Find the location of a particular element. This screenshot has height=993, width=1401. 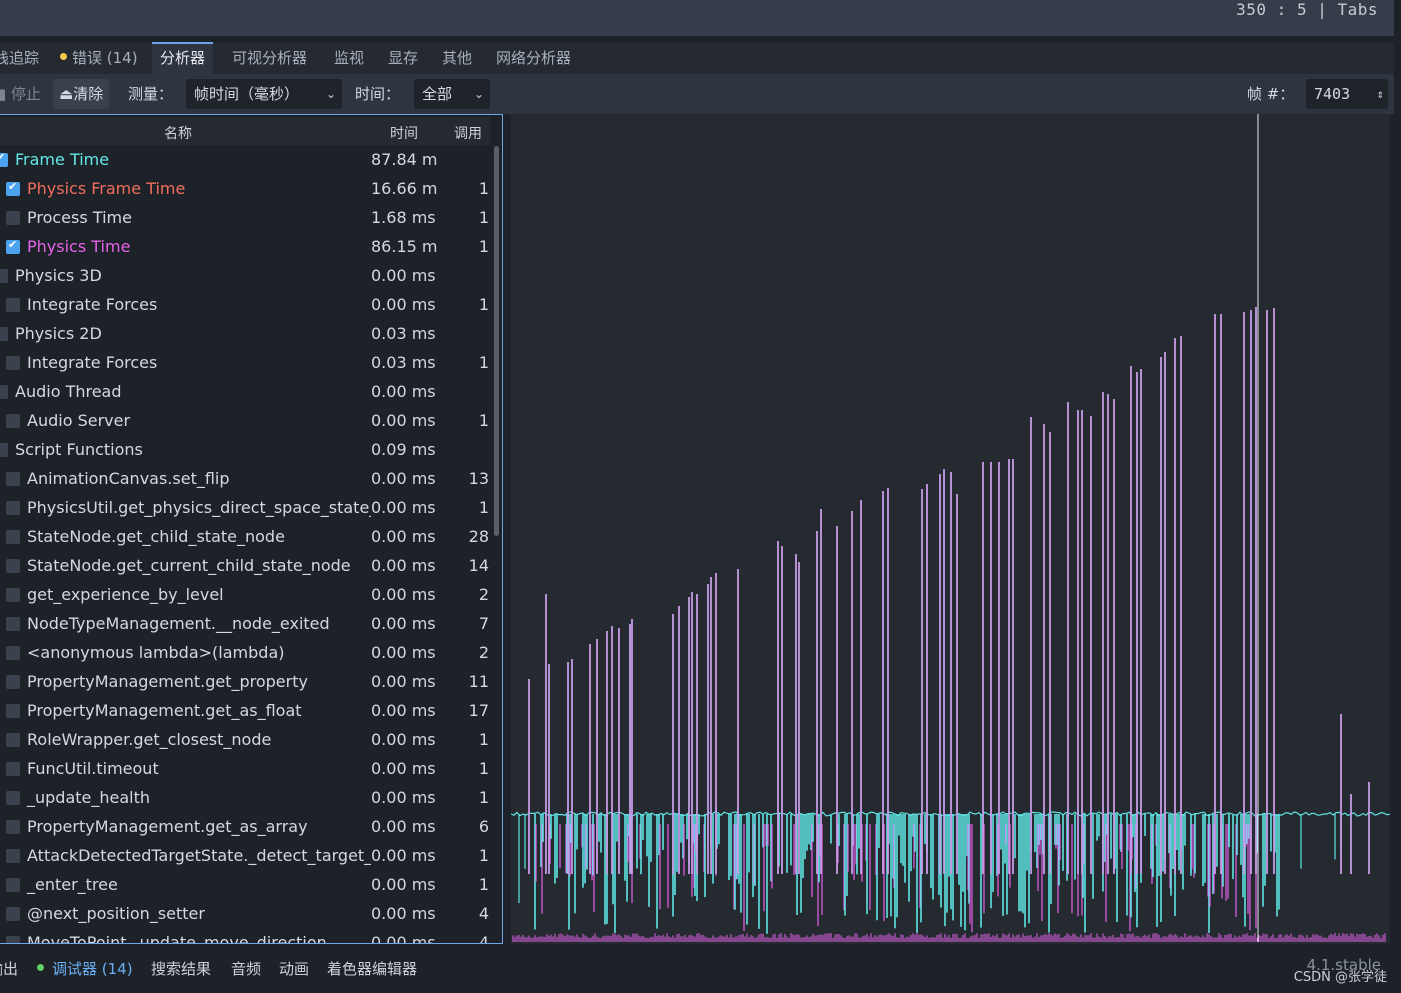

tree-row: Process Time 1.68 ms 1 is located at coordinates (246, 218).